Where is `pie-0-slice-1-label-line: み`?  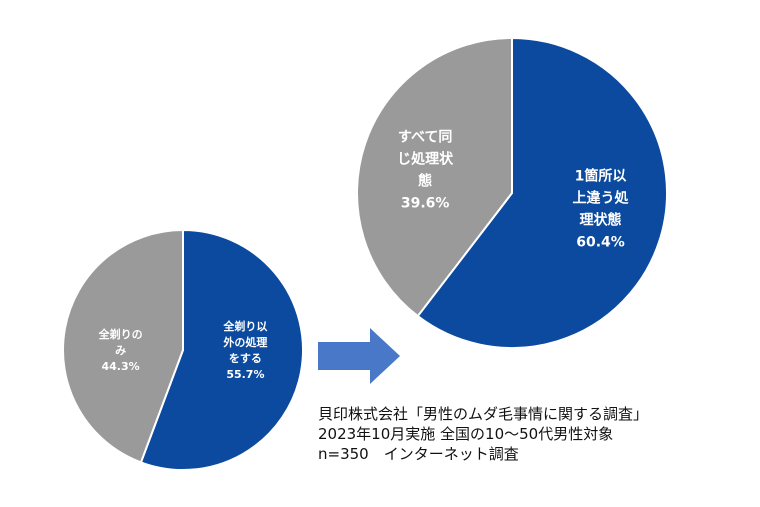
pie-0-slice-1-label-line: み is located at coordinates (120, 350).